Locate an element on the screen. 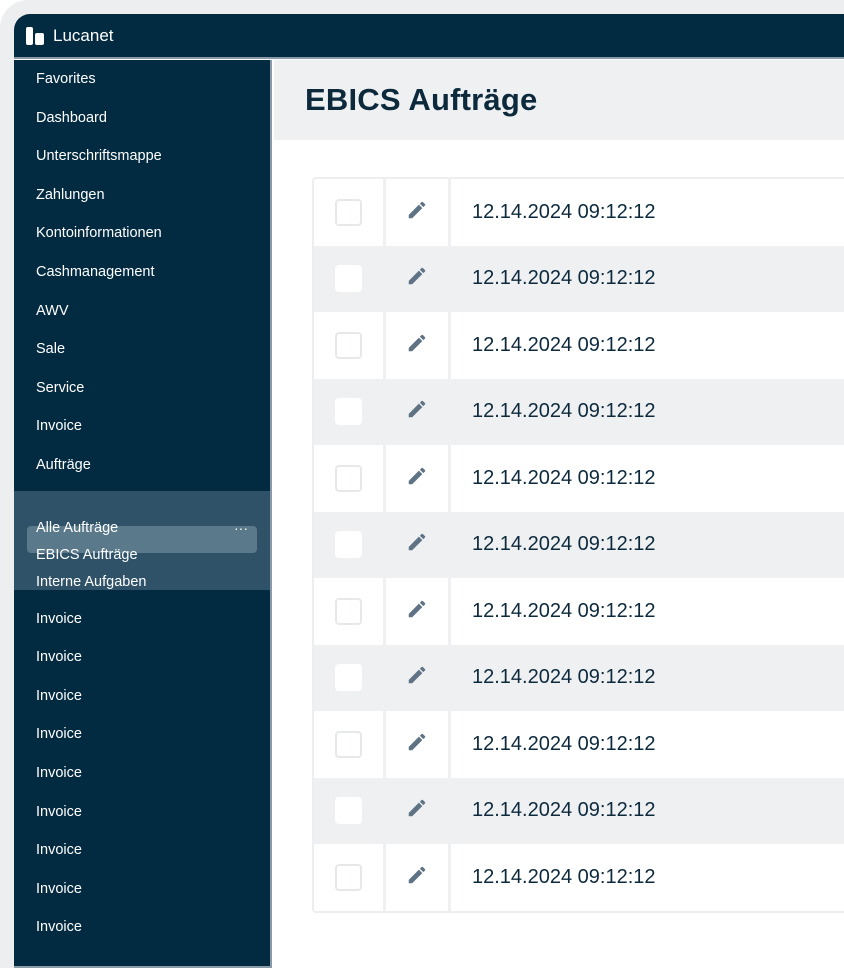 Image resolution: width=844 pixels, height=968 pixels. sidebar-item-sale: Sale is located at coordinates (51, 349).